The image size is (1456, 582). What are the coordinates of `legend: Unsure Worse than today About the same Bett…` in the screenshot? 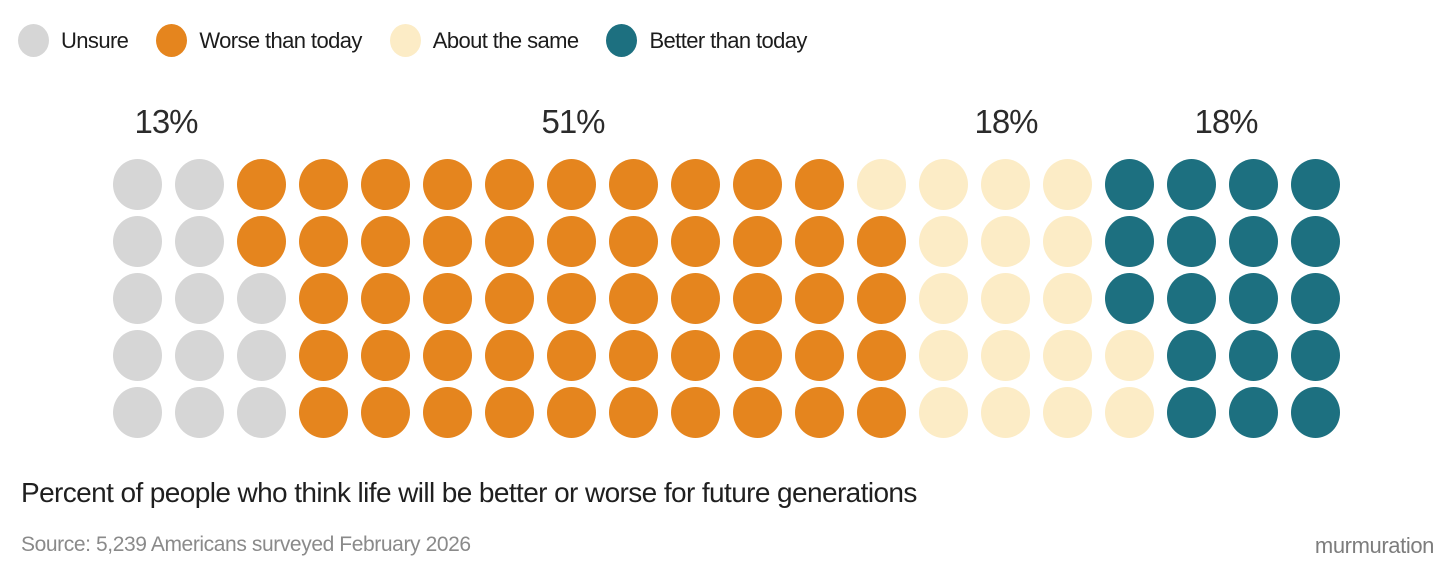 It's located at (412, 40).